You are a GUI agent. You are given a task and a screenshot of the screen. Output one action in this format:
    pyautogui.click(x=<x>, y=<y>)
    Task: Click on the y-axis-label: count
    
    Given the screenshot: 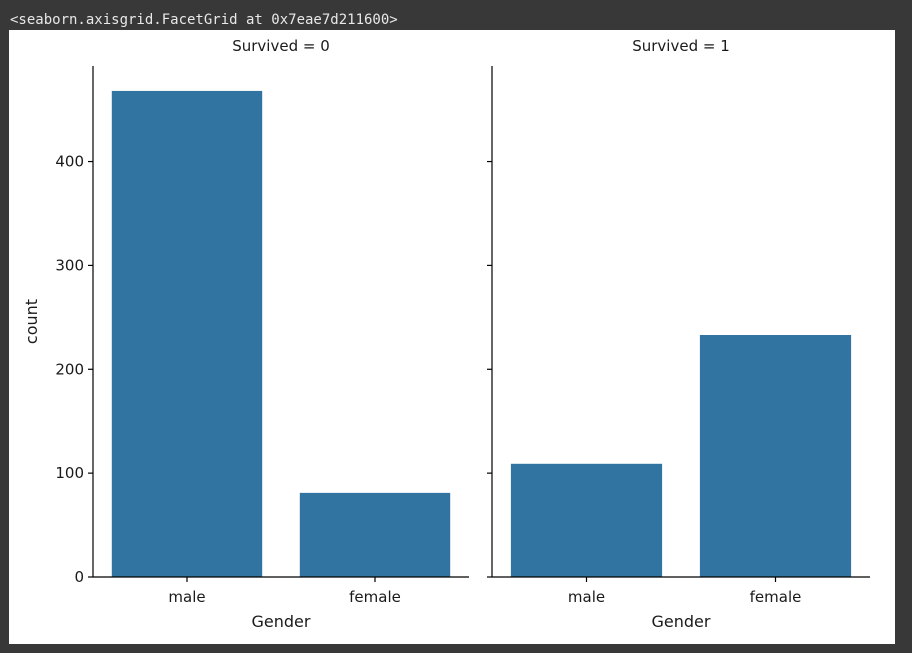 What is the action you would take?
    pyautogui.click(x=31, y=321)
    